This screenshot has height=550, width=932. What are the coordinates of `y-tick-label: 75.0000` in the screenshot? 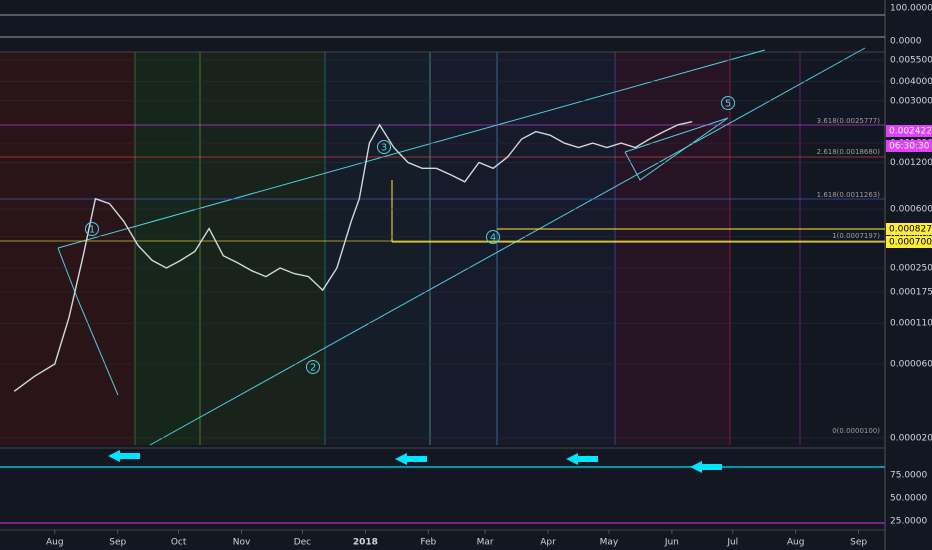 It's located at (908, 476).